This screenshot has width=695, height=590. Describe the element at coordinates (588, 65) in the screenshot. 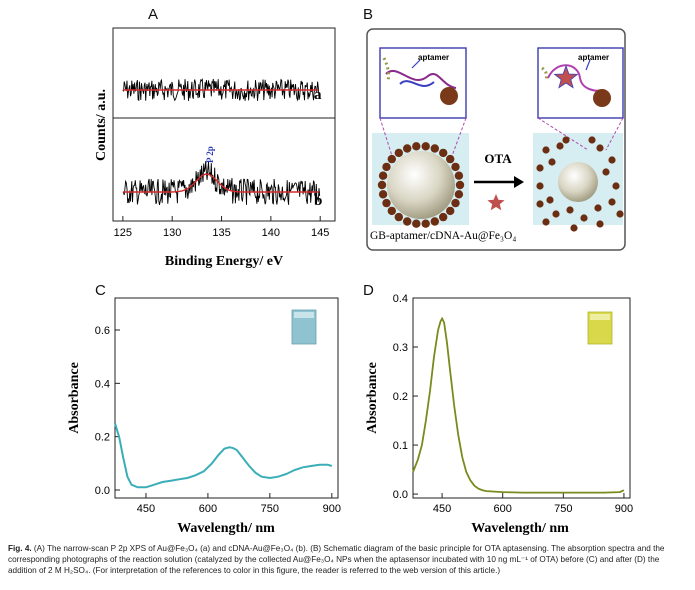

I see `right-aptamer-pointer` at that location.